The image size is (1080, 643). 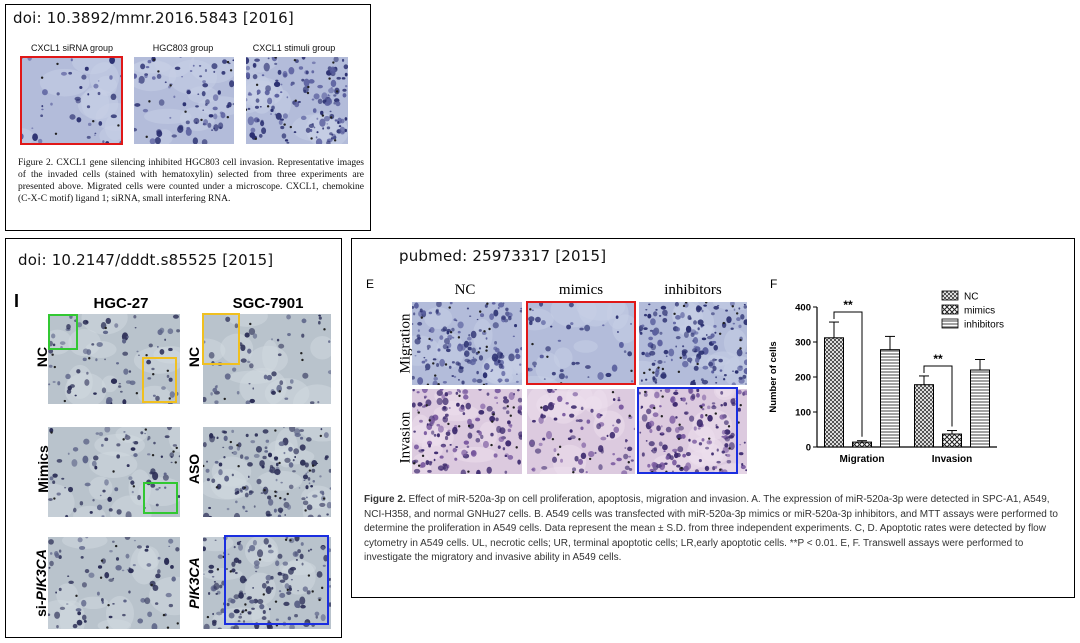 What do you see at coordinates (862, 459) in the screenshot?
I see `x-tick-label: Migration` at bounding box center [862, 459].